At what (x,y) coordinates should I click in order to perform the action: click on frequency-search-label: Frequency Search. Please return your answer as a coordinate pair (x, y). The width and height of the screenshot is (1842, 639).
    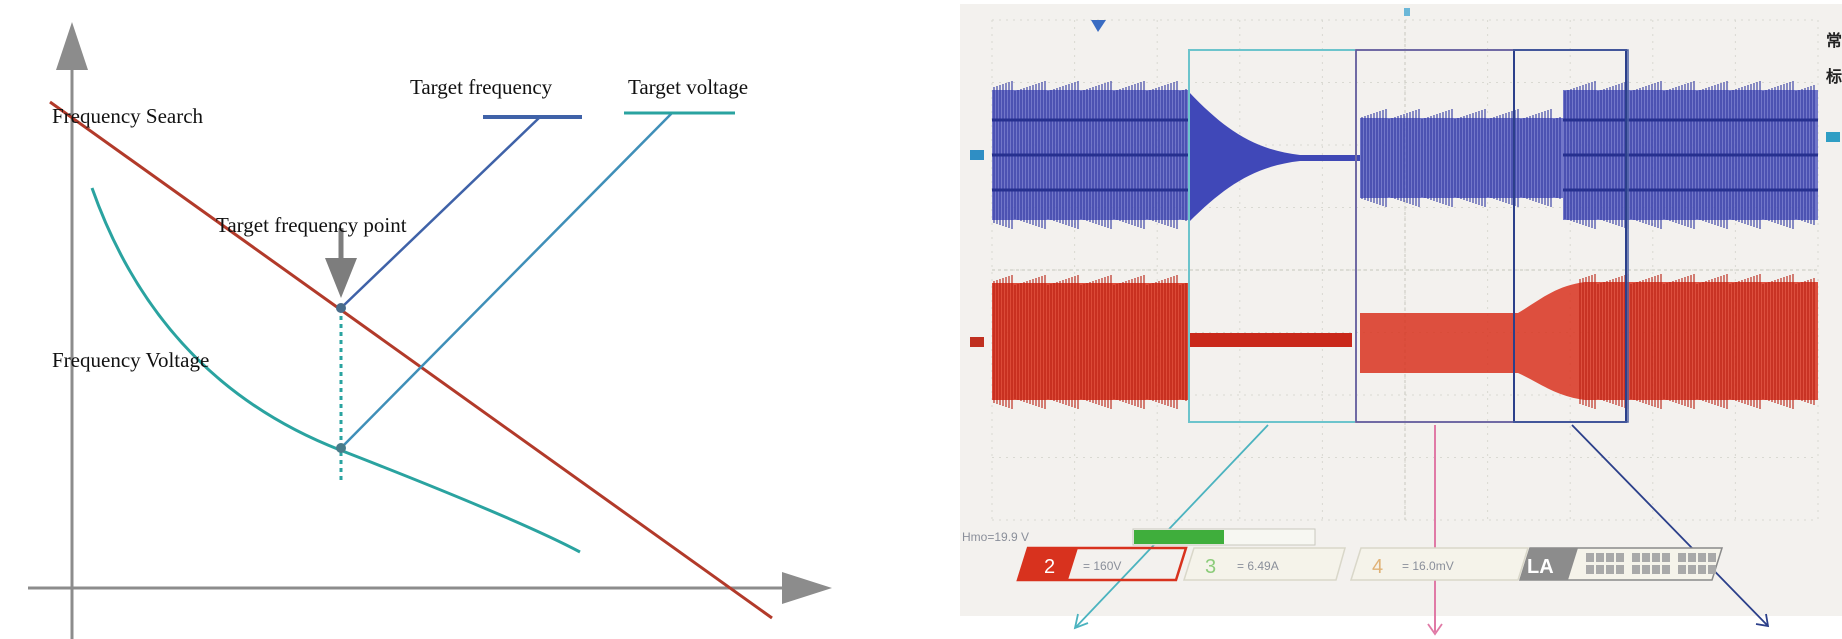
    Looking at the image, I should click on (128, 116).